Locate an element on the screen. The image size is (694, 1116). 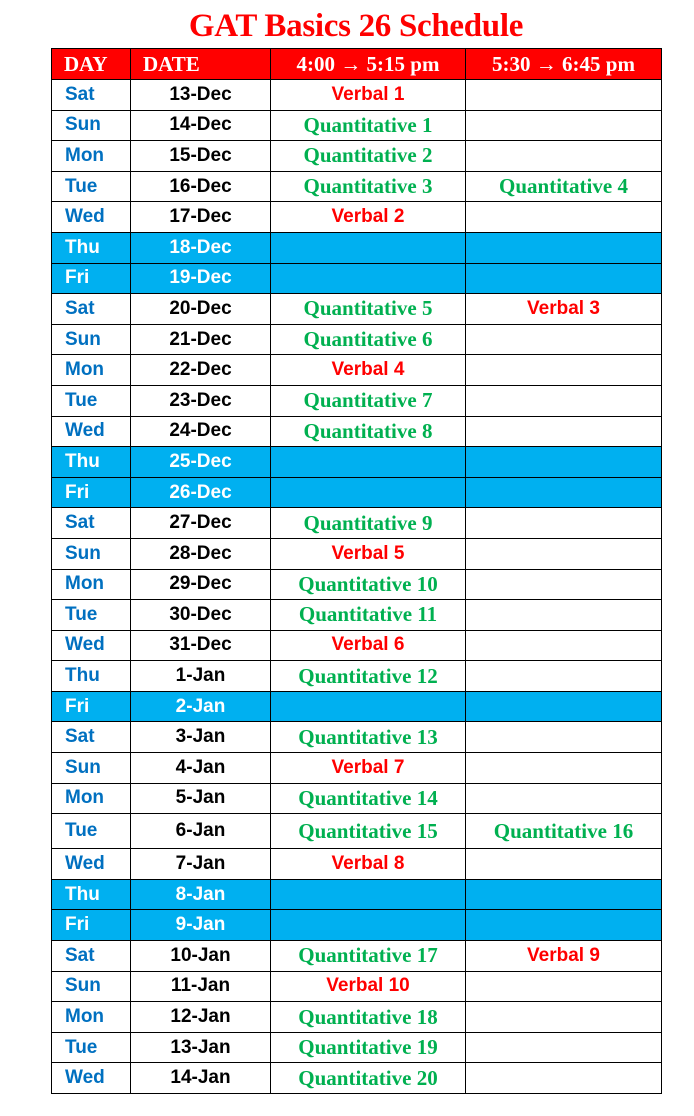
table-row: Mon 15-Dec Quantitative 2 is located at coordinates (356, 156).